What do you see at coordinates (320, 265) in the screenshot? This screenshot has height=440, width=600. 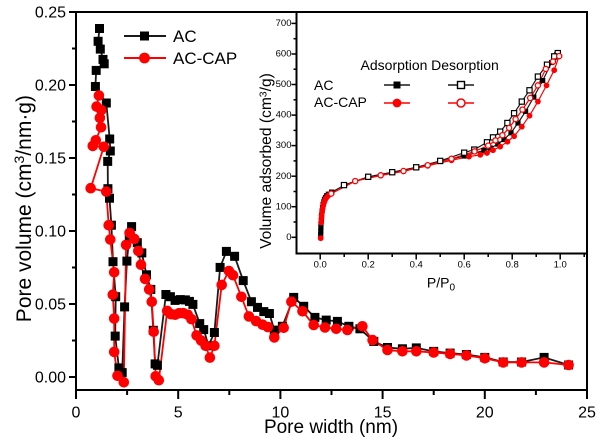 I see `svg-text: 0.0` at bounding box center [320, 265].